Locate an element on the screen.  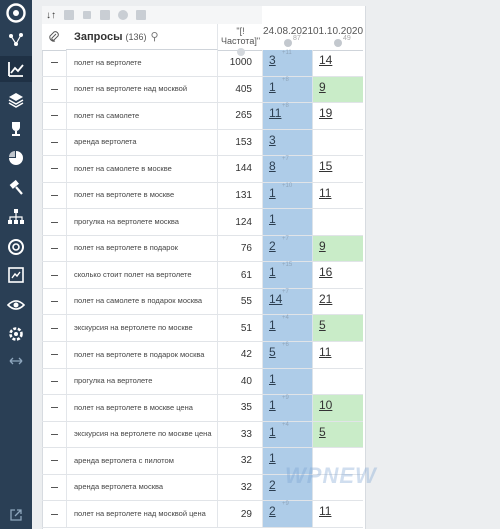
share-icon is located at coordinates (16, 40).